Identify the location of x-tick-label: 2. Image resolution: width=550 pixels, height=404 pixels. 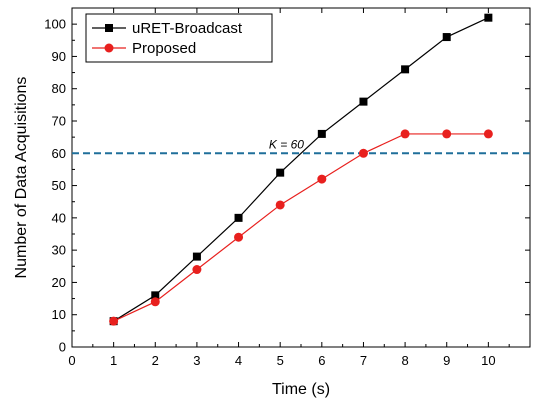
(155, 360).